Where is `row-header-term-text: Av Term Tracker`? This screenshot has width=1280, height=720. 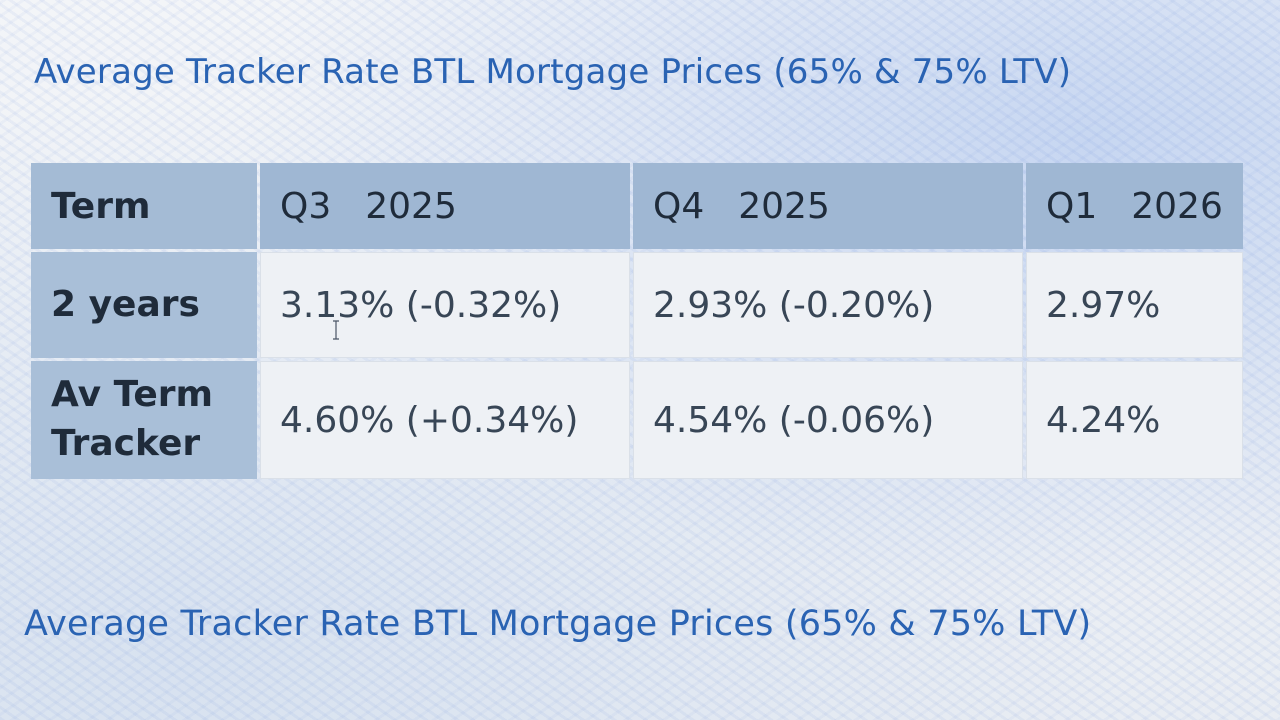 row-header-term-text: Av Term Tracker is located at coordinates (132, 419).